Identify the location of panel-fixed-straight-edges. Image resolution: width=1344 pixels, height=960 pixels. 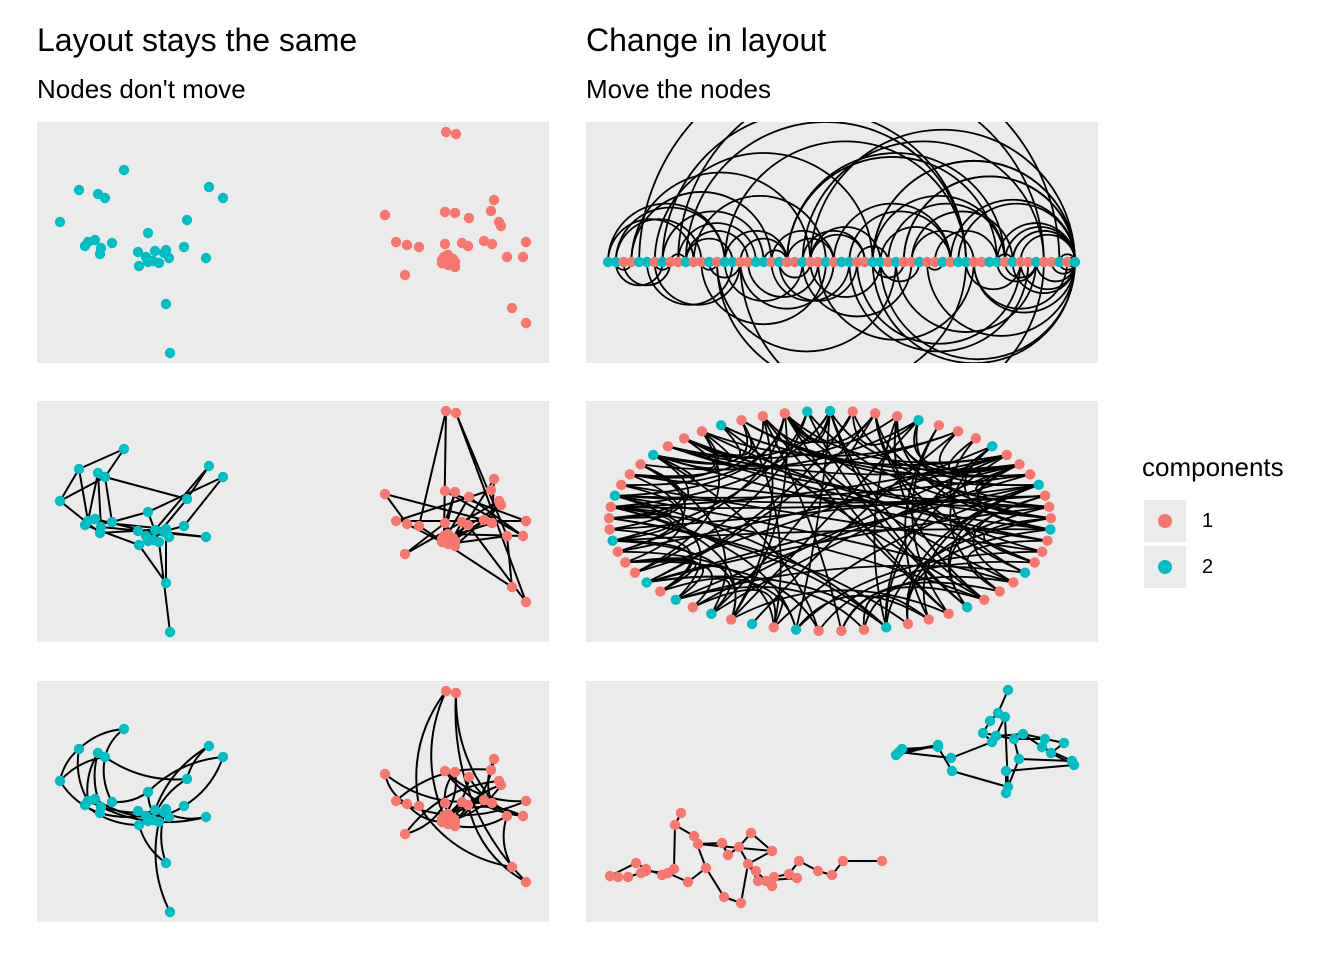
(293, 521).